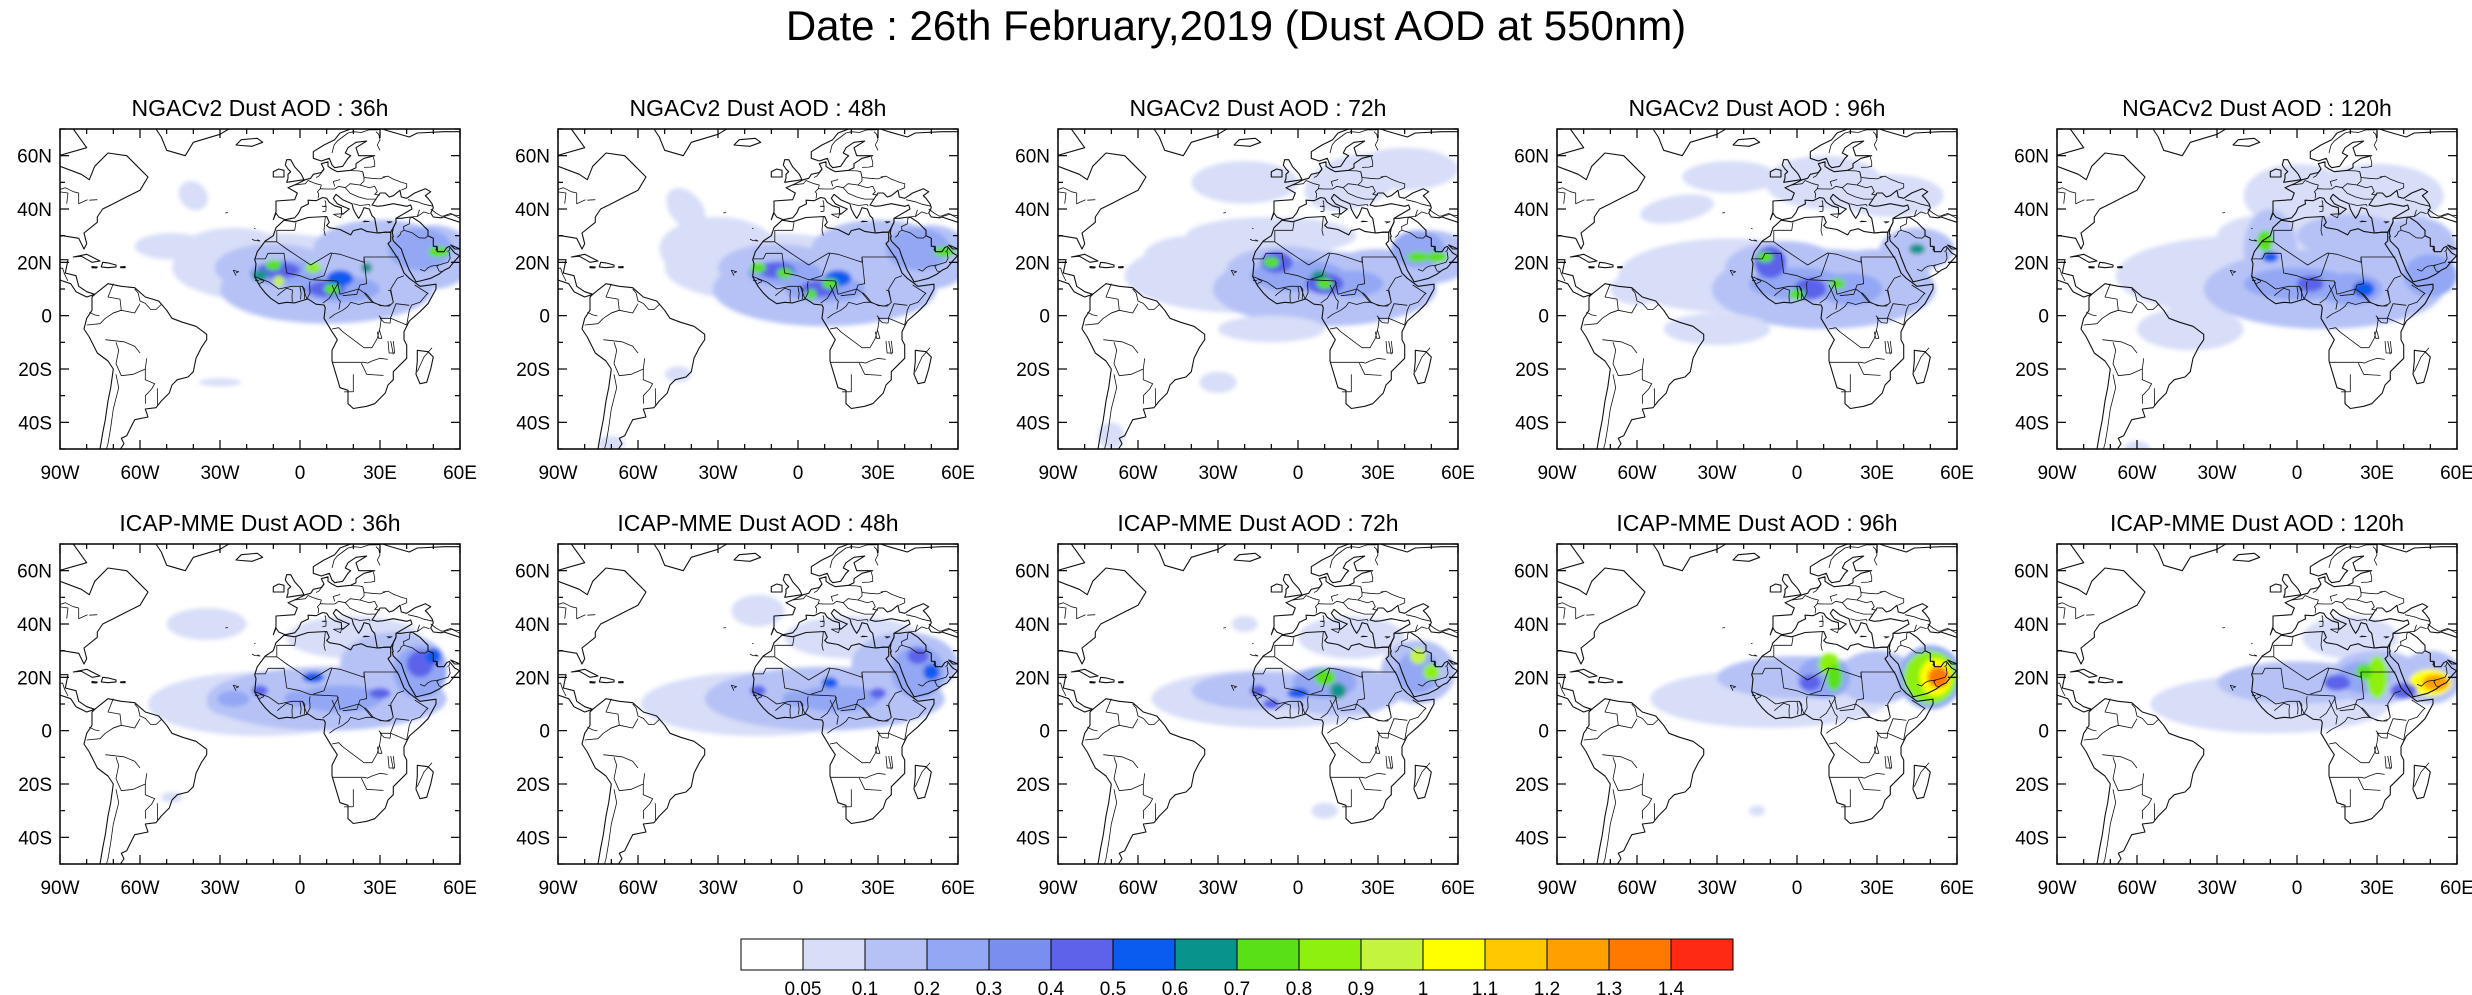 The image size is (2472, 995). I want to click on colorbar-label: 1.3, so click(1609, 987).